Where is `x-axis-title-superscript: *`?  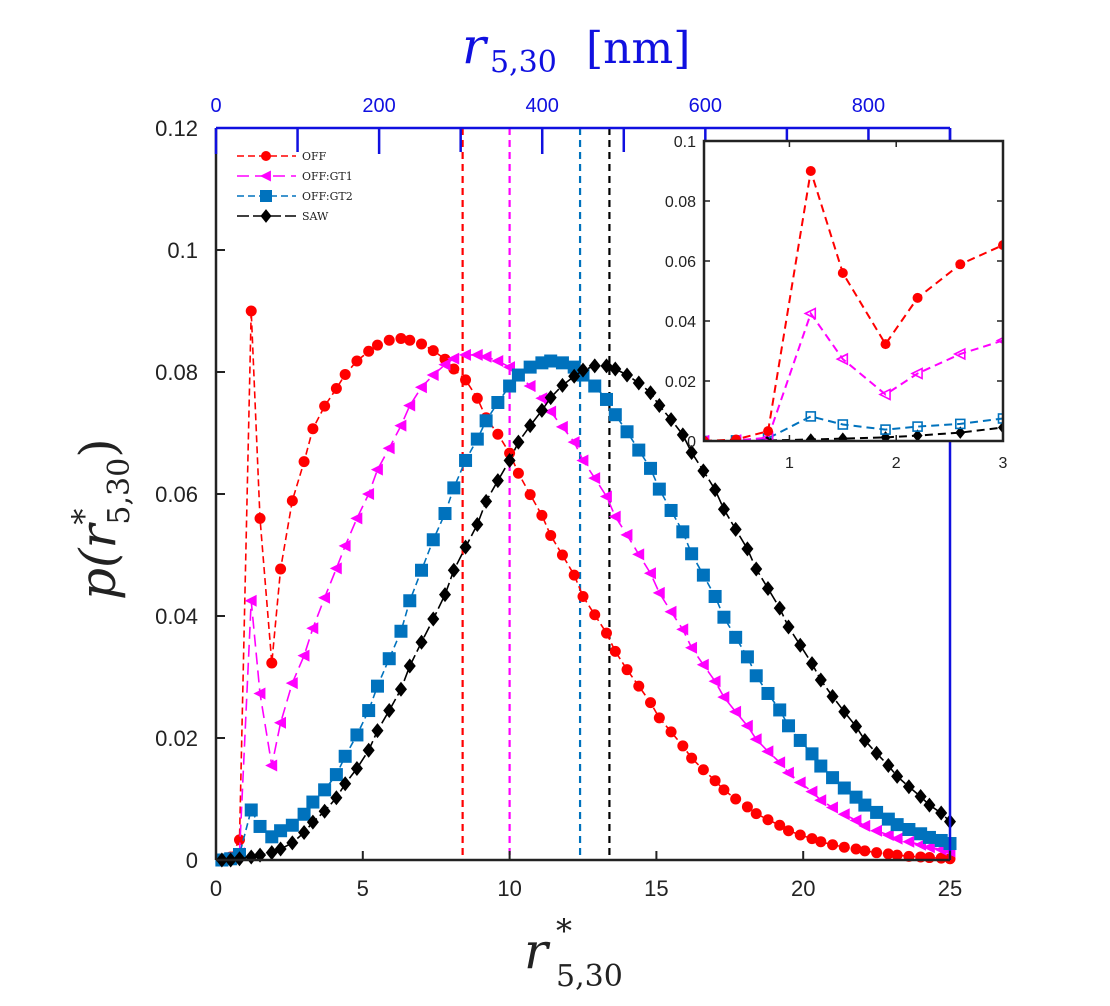
x-axis-title-superscript: * is located at coordinates (564, 931).